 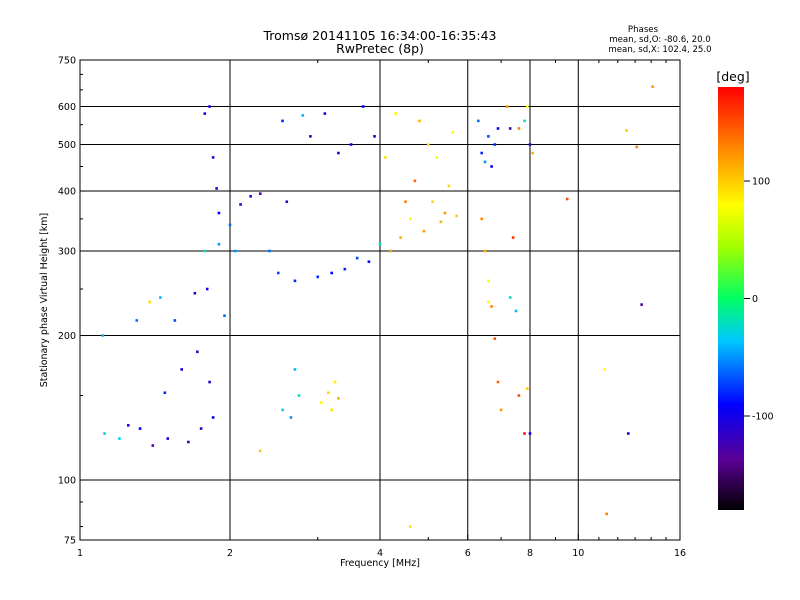 What do you see at coordinates (80, 553) in the screenshot?
I see `x-tick-label: 1` at bounding box center [80, 553].